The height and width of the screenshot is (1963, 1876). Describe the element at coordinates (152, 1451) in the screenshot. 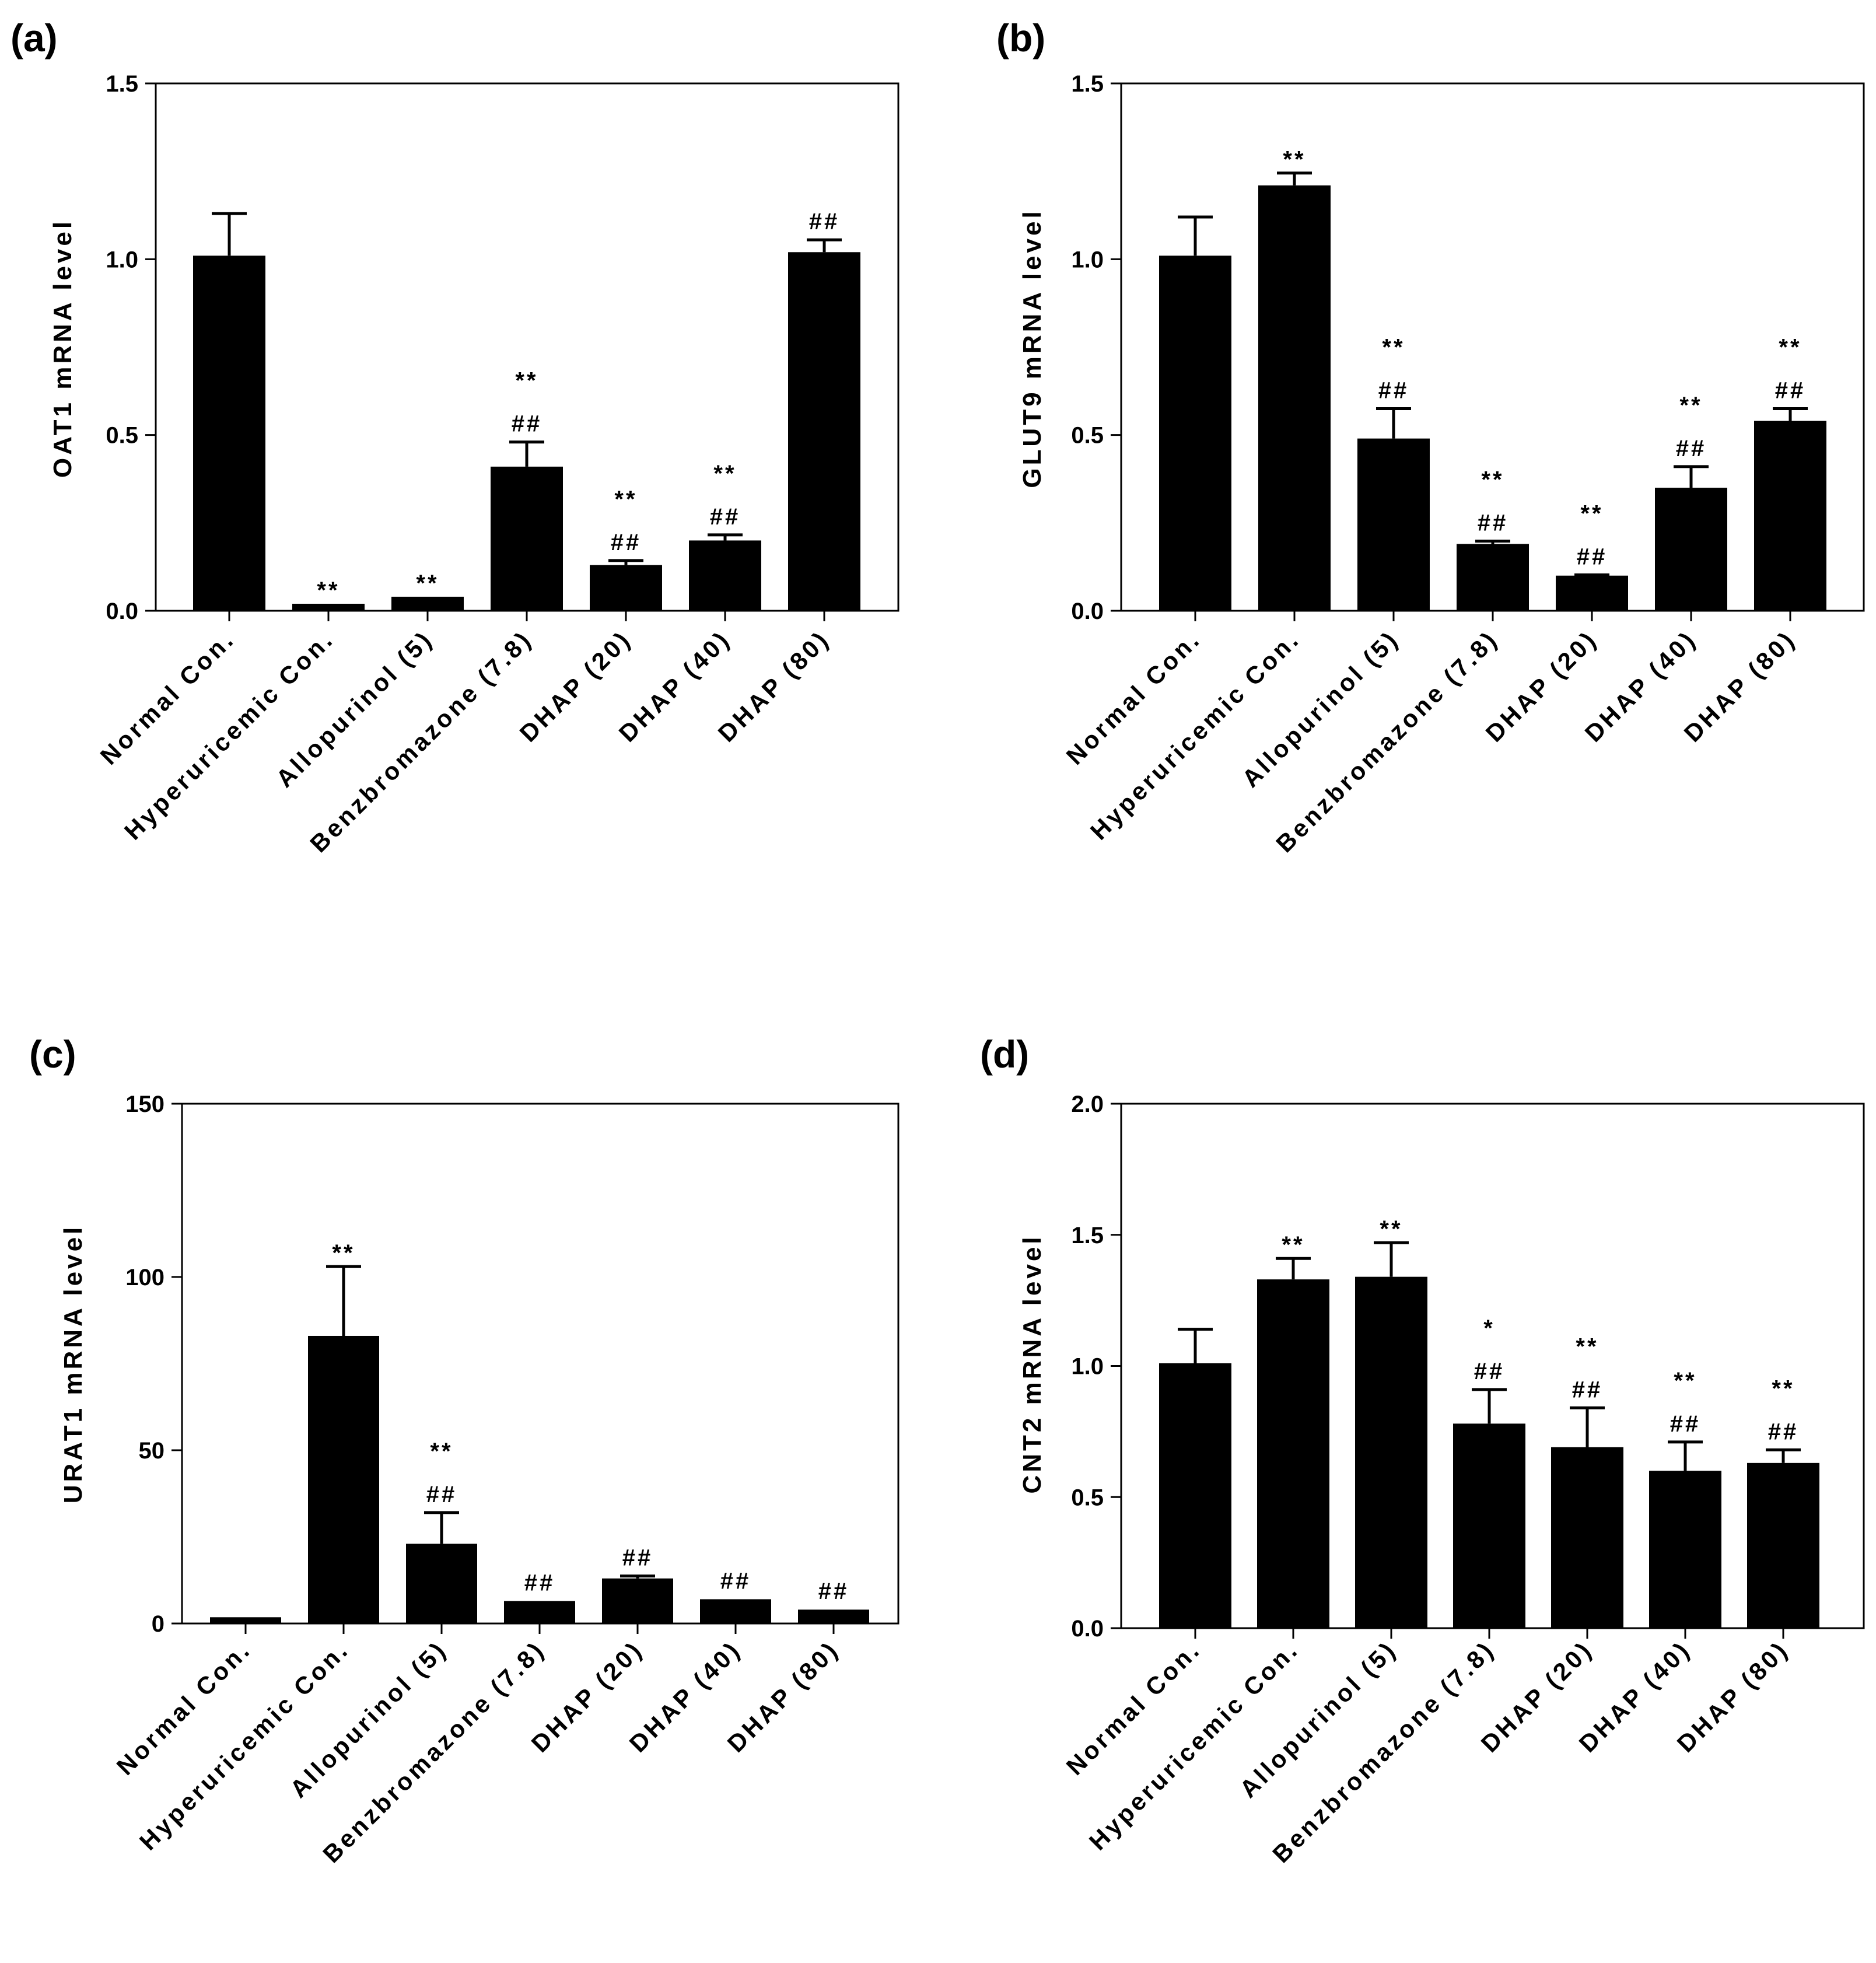

I see `panel-c-ytick-label: 50` at that location.